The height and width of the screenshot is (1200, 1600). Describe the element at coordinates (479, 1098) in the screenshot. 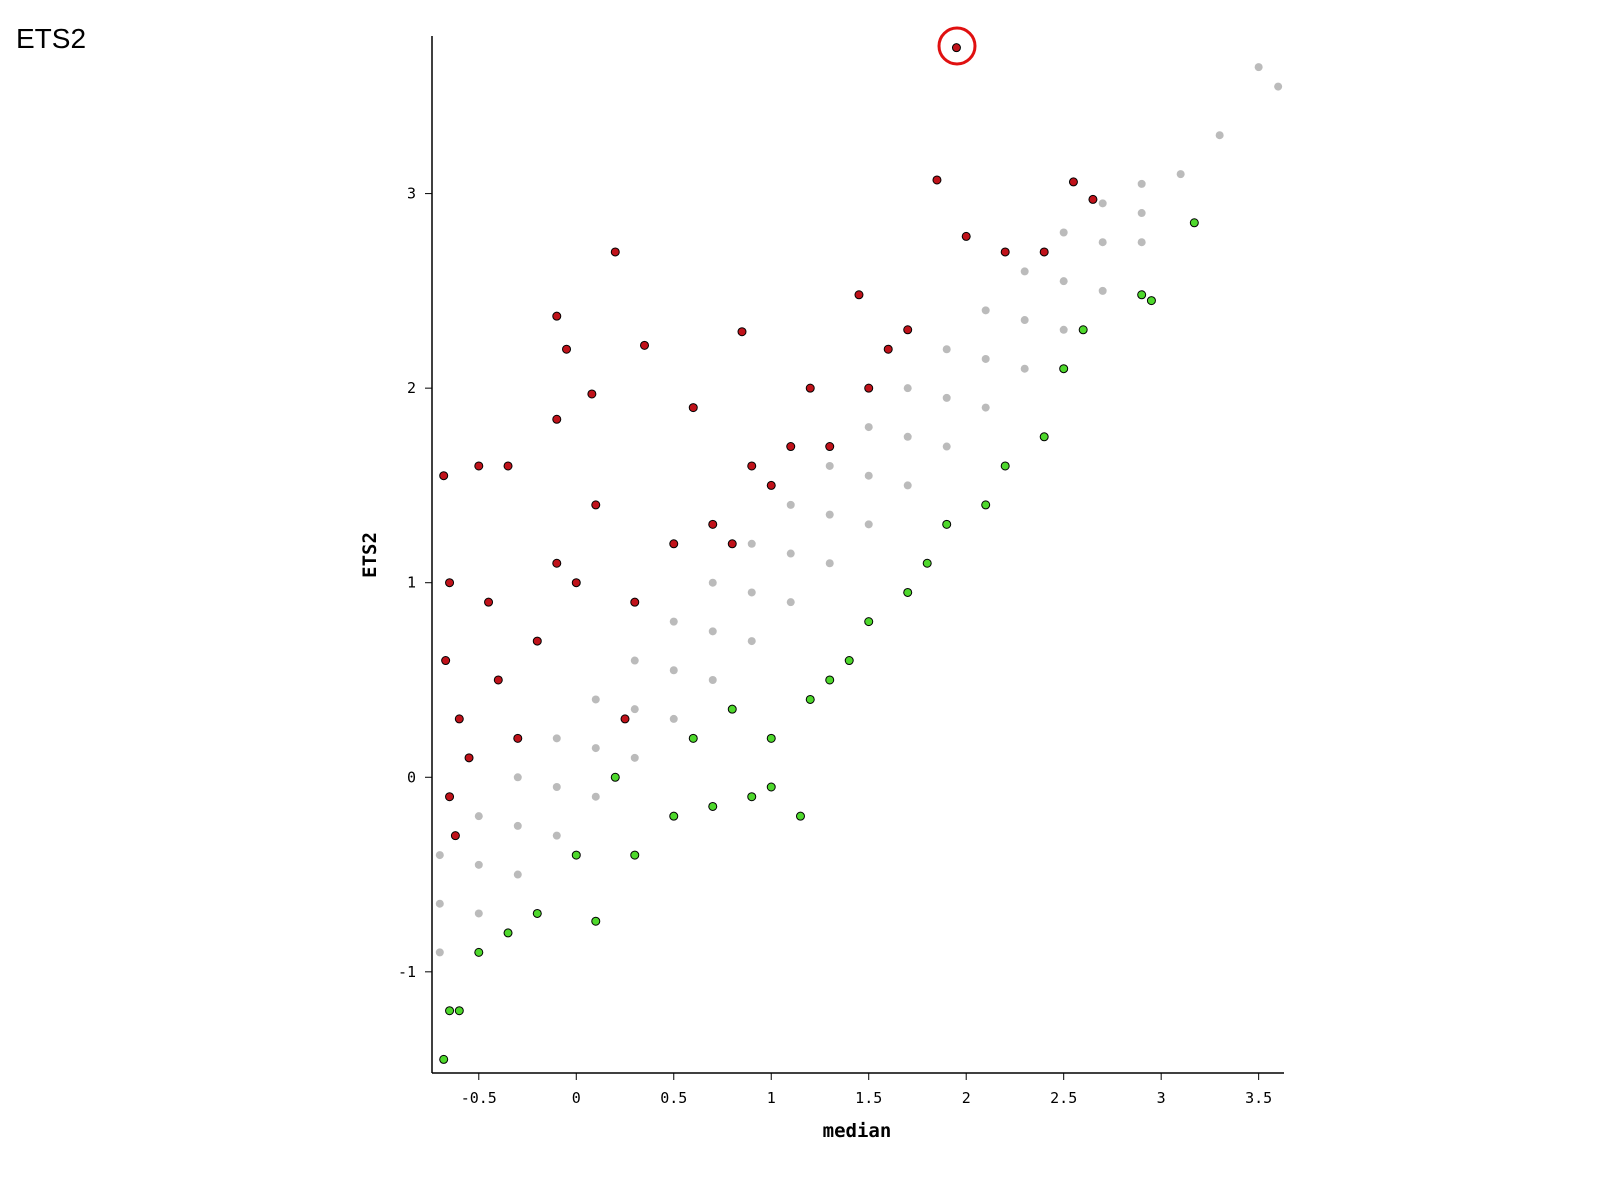

I see `x-tick-label: -0.5` at that location.